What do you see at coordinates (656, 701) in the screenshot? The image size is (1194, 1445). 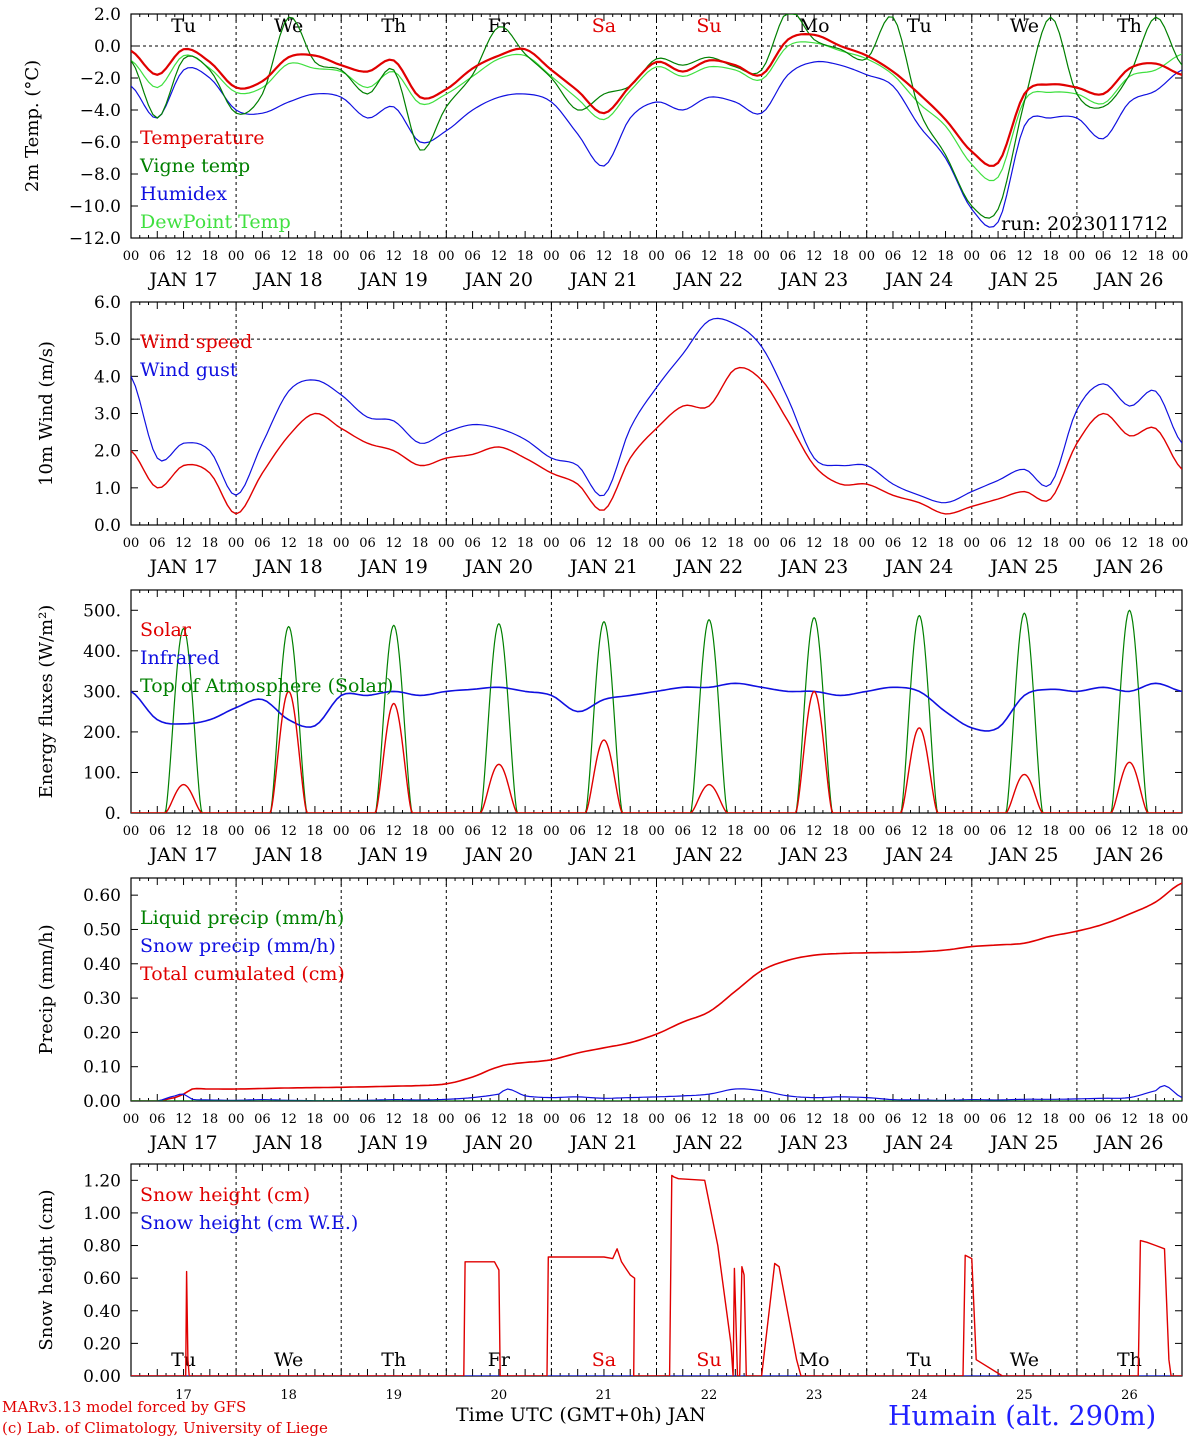 I see `plot-frame` at bounding box center [656, 701].